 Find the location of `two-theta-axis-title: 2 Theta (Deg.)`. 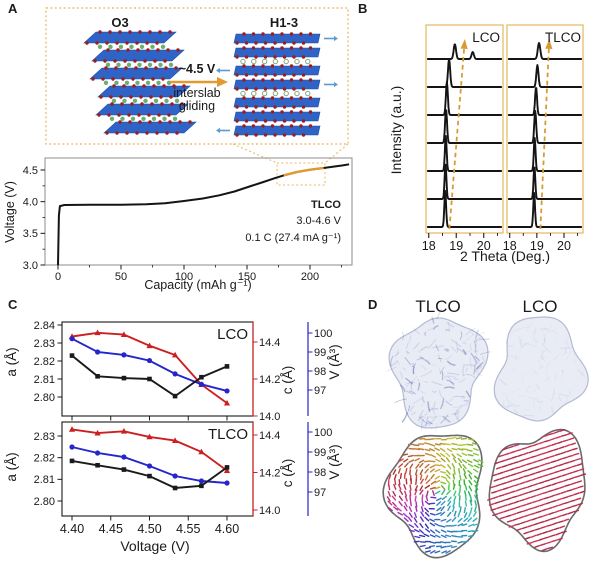

two-theta-axis-title: 2 Theta (Deg.) is located at coordinates (505, 256).